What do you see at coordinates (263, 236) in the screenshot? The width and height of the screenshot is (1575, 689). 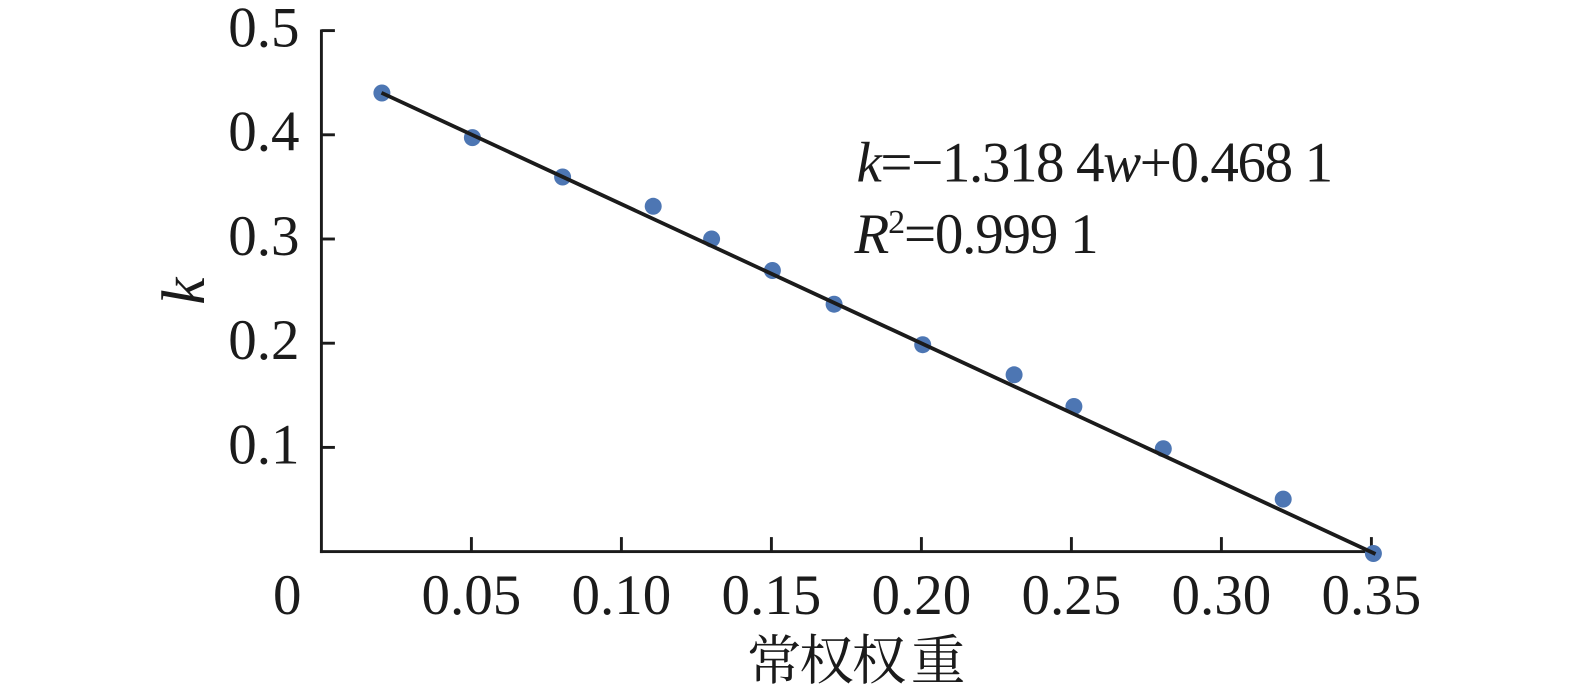 I see `svg-text: 0.3` at bounding box center [263, 236].